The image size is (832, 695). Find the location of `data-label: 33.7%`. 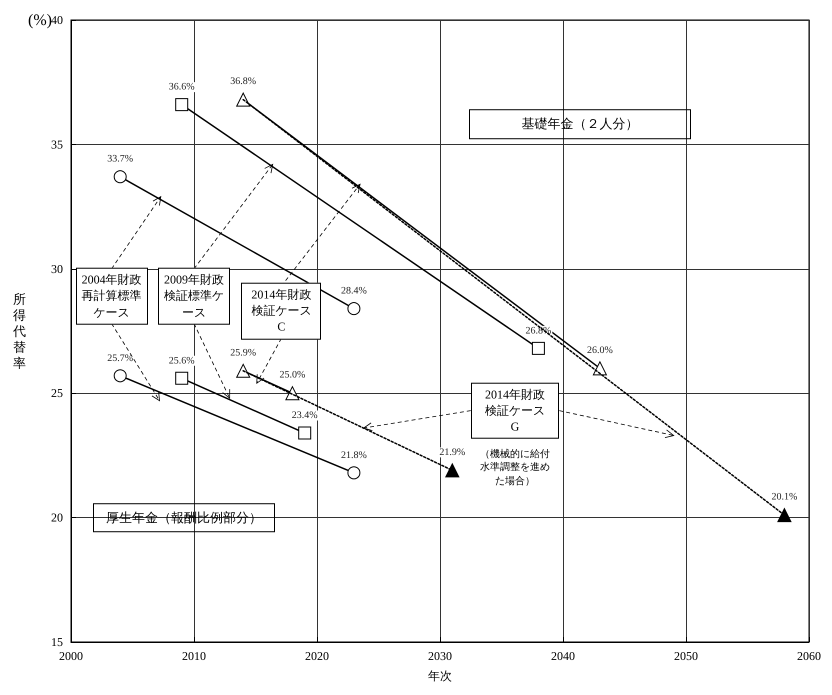

data-label: 33.7% is located at coordinates (120, 159).